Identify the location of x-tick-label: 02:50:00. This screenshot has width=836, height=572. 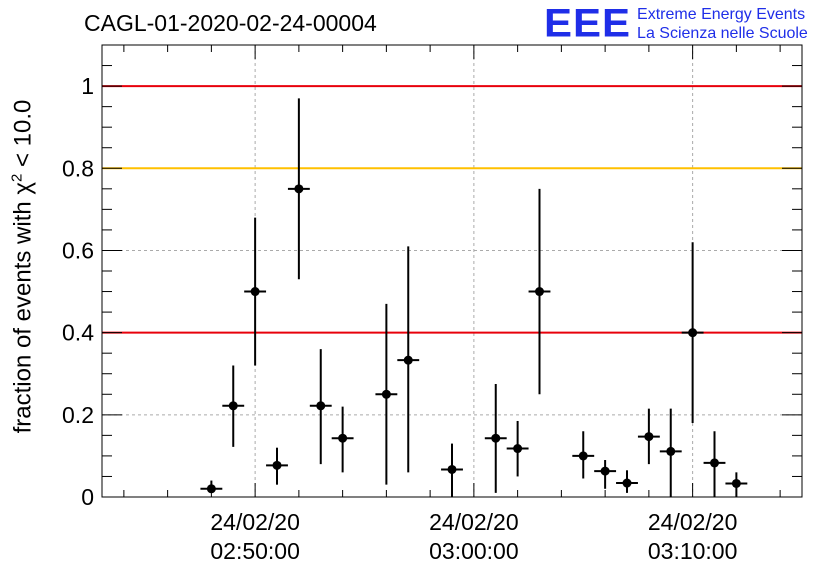
(255, 551).